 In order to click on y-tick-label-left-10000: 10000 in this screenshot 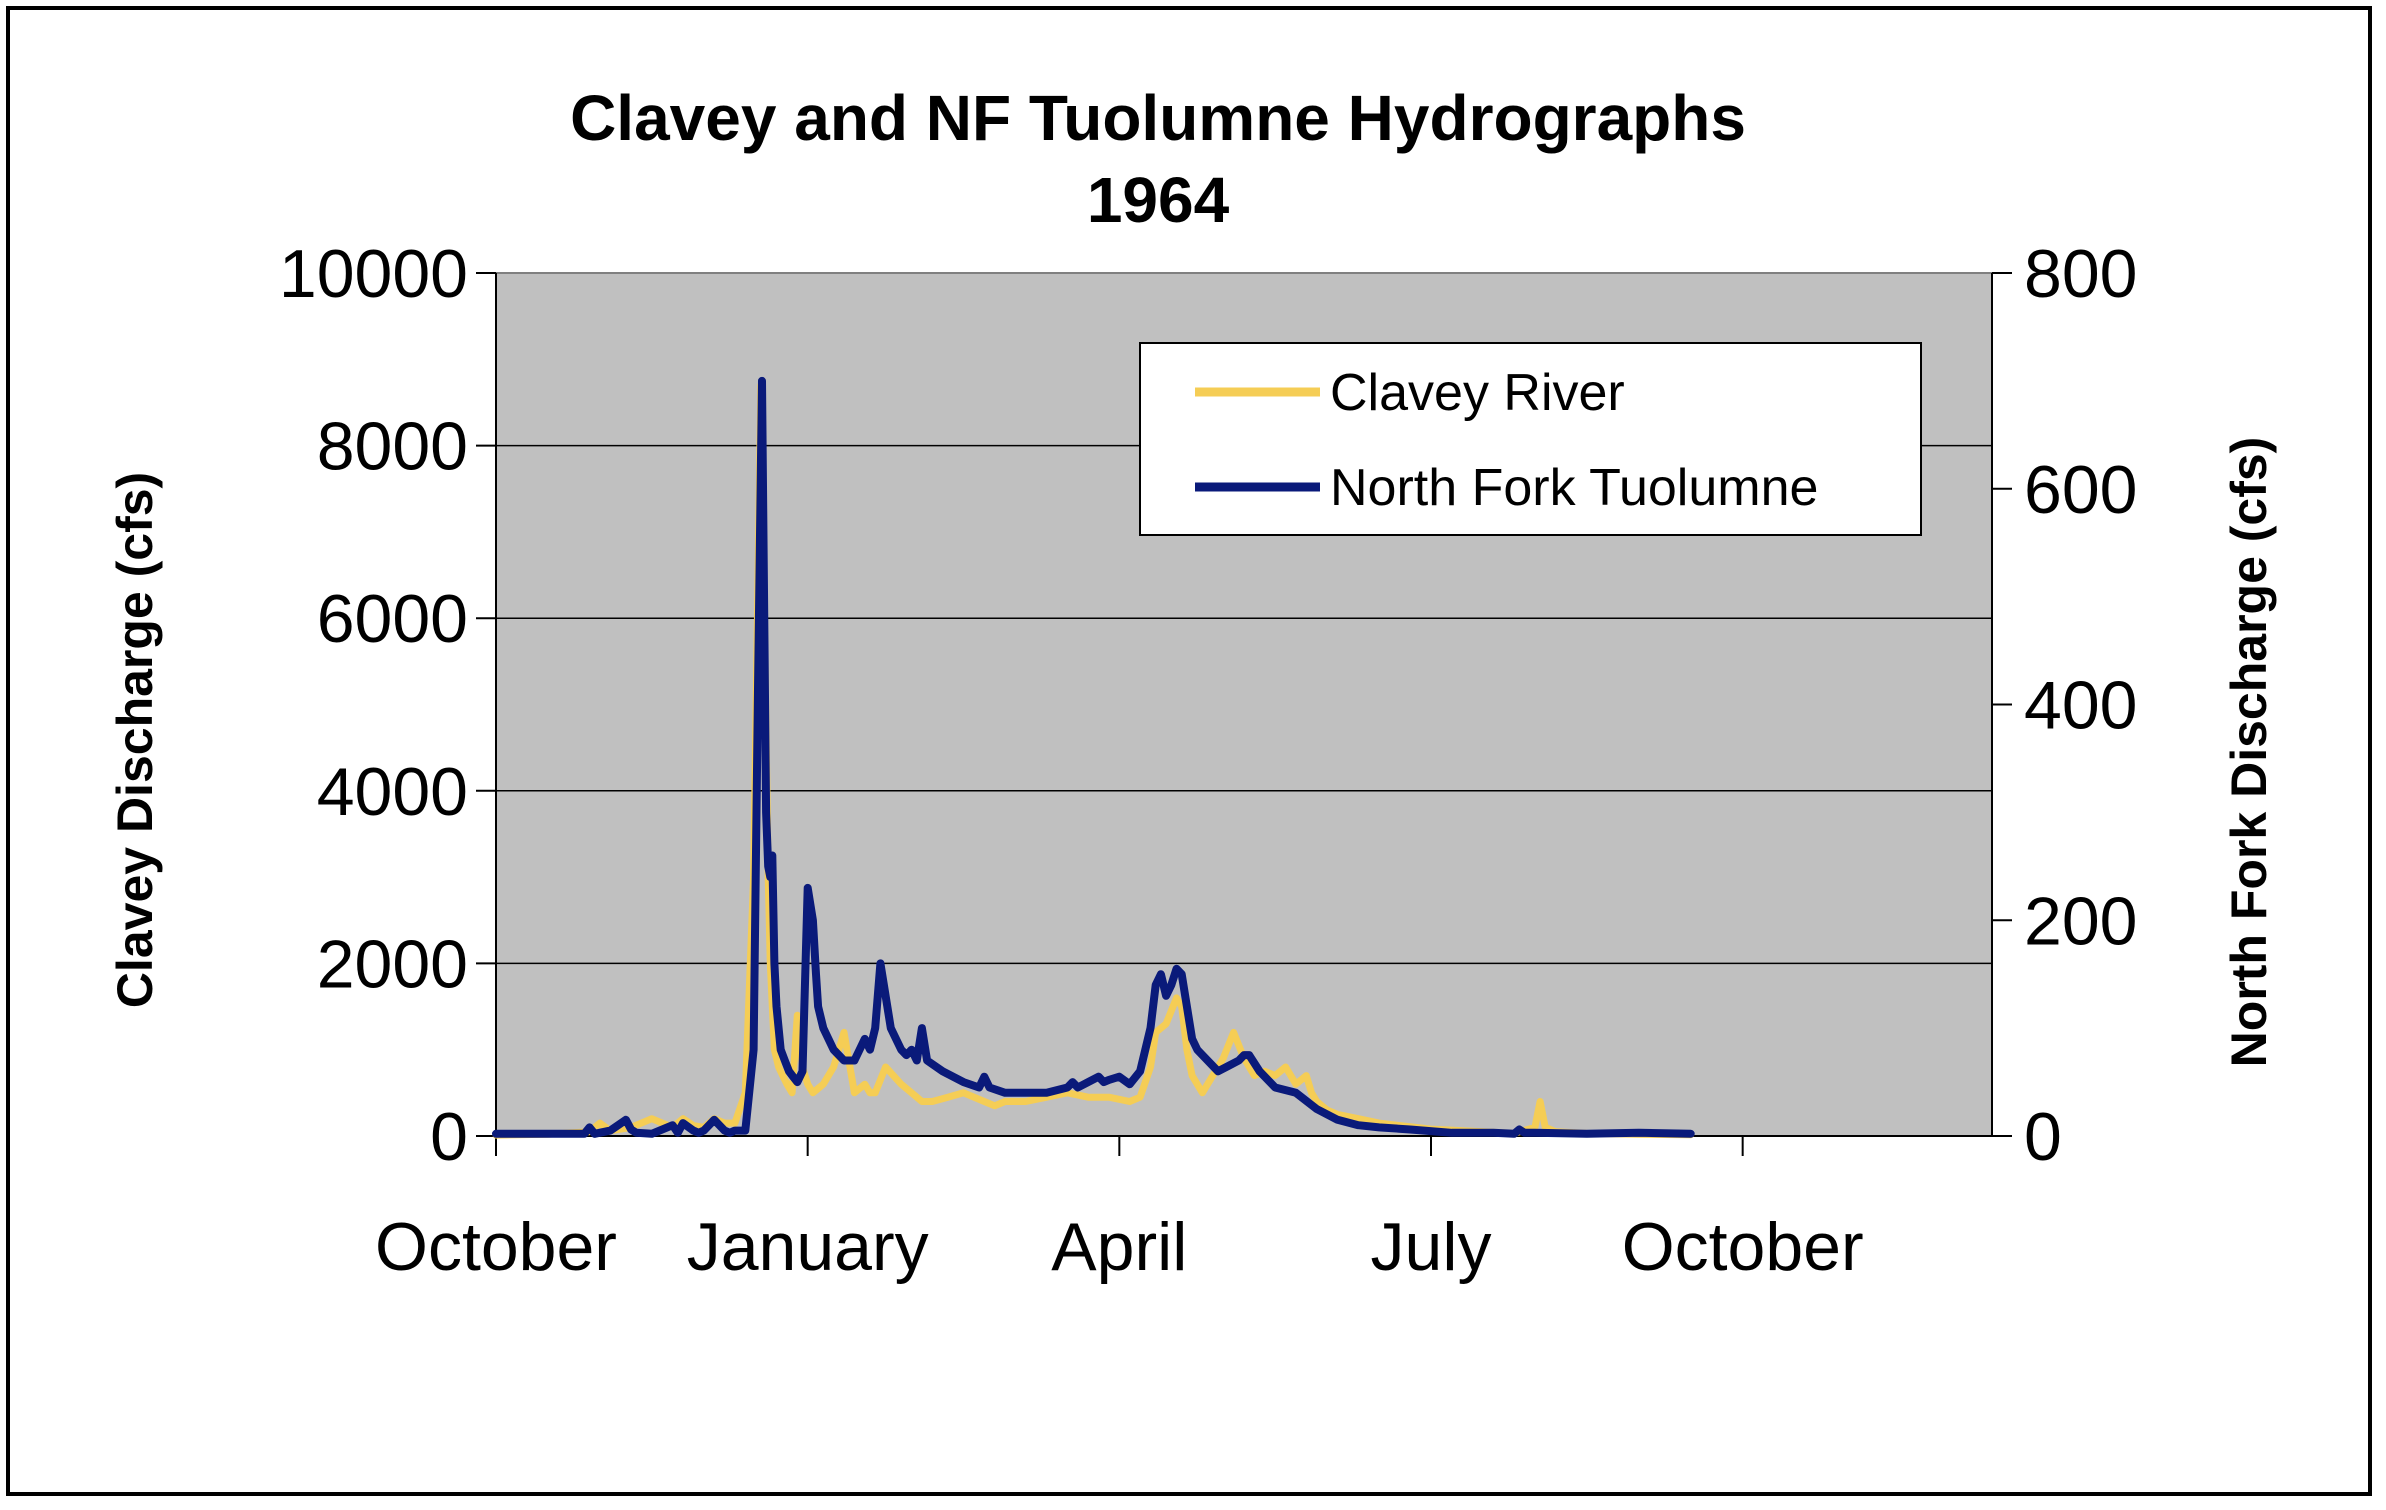, I will do `click(373, 274)`.